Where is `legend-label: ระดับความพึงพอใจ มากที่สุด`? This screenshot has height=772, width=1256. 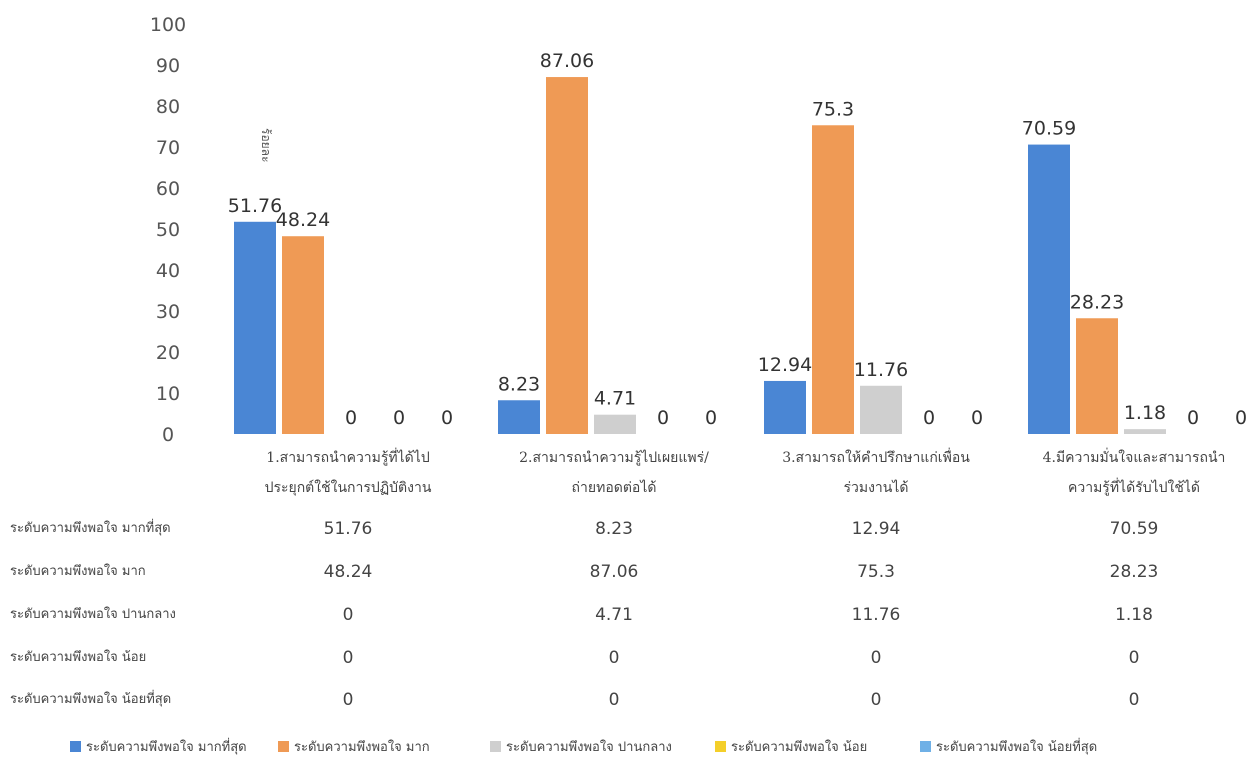
legend-label: ระดับความพึงพอใจ มากที่สุด is located at coordinates (166, 746).